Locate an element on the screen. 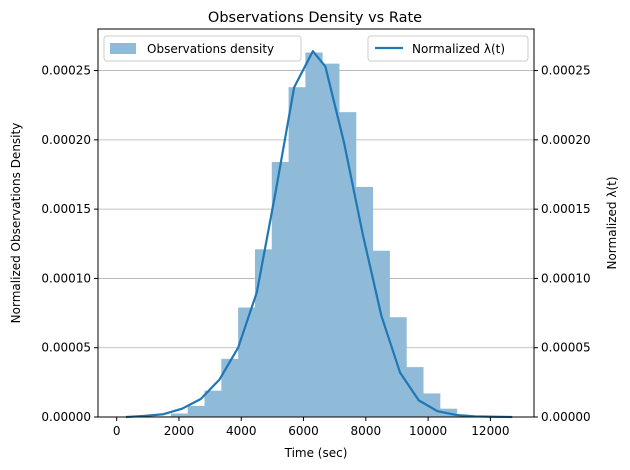  x-tick-label-3: 6000 is located at coordinates (303, 431).